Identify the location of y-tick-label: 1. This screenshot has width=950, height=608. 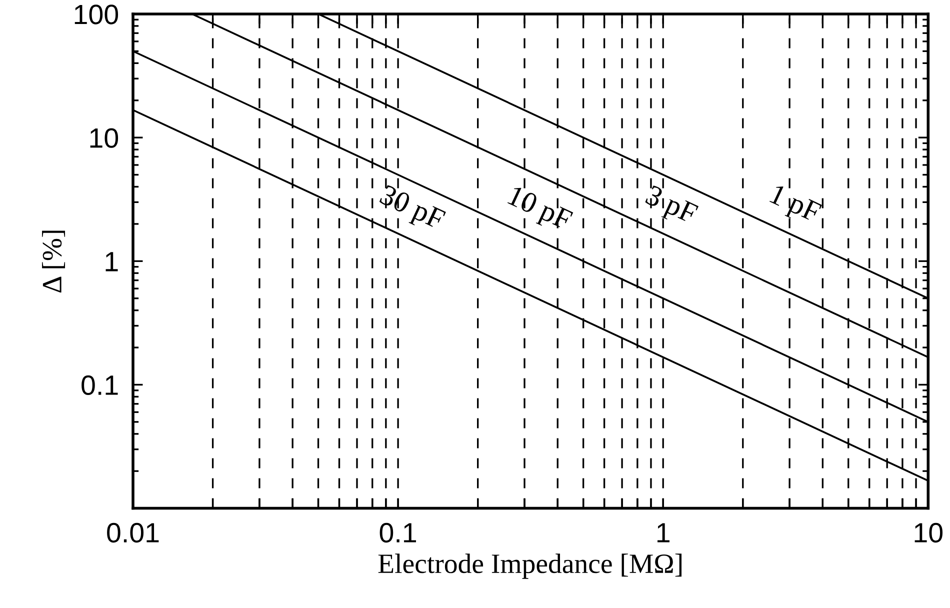
(112, 262).